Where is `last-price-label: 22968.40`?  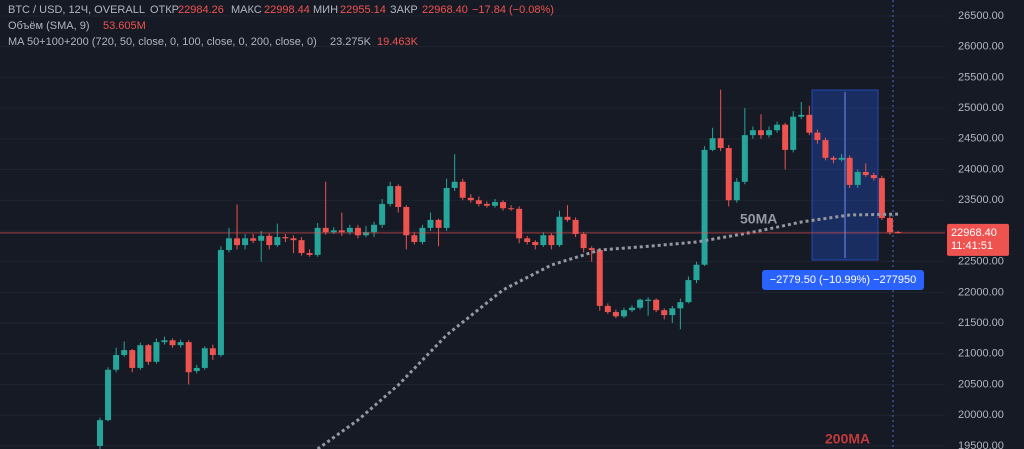
last-price-label: 22968.40 is located at coordinates (974, 233).